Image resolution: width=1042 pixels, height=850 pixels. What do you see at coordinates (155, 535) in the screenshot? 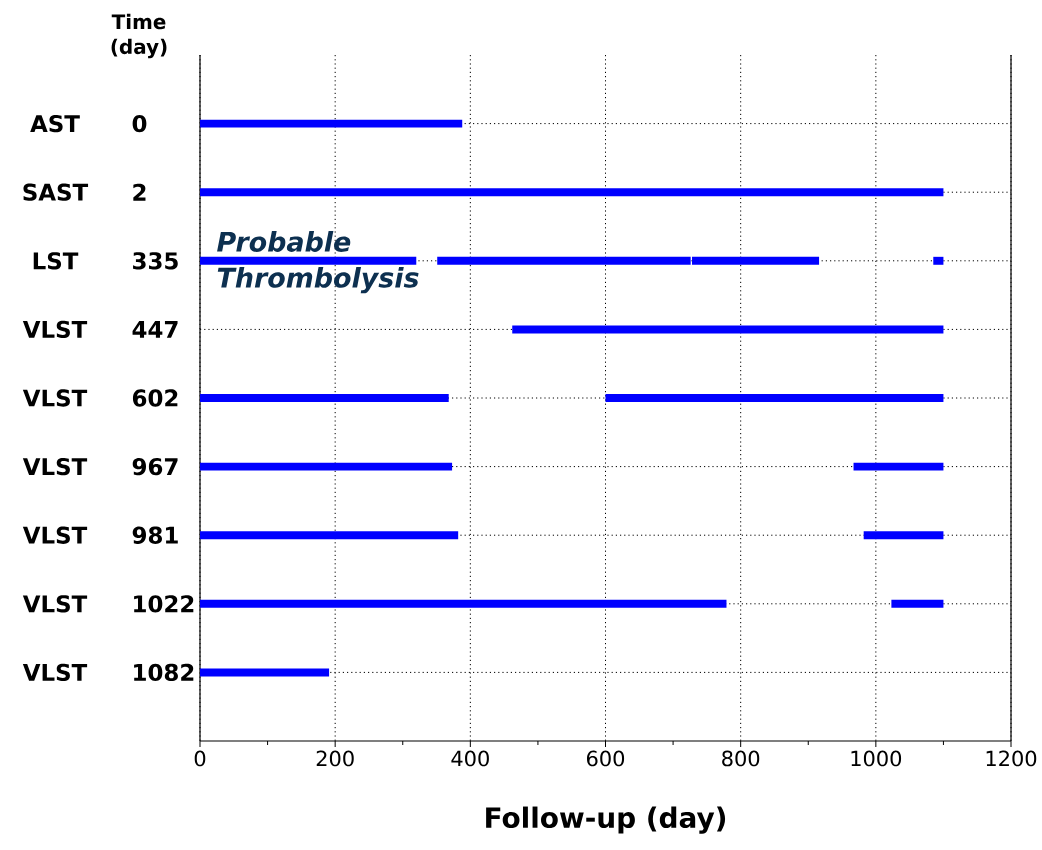
I see `y2-tick-label: 981` at bounding box center [155, 535].